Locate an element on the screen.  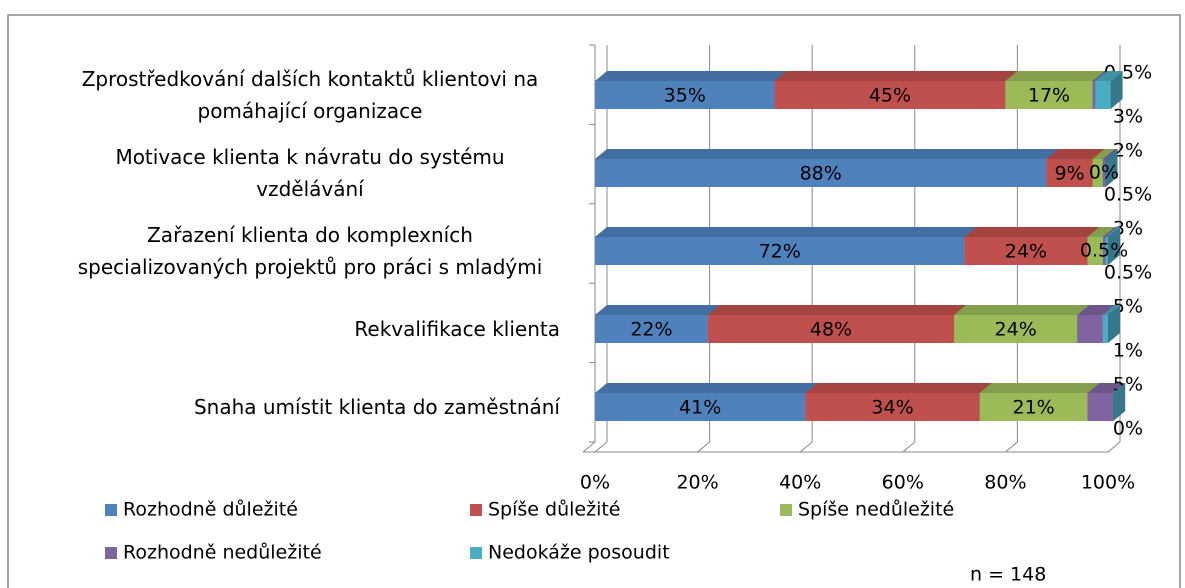
category-label-box: Snaha umístit klienta do zaměstnání is located at coordinates (290, 407).